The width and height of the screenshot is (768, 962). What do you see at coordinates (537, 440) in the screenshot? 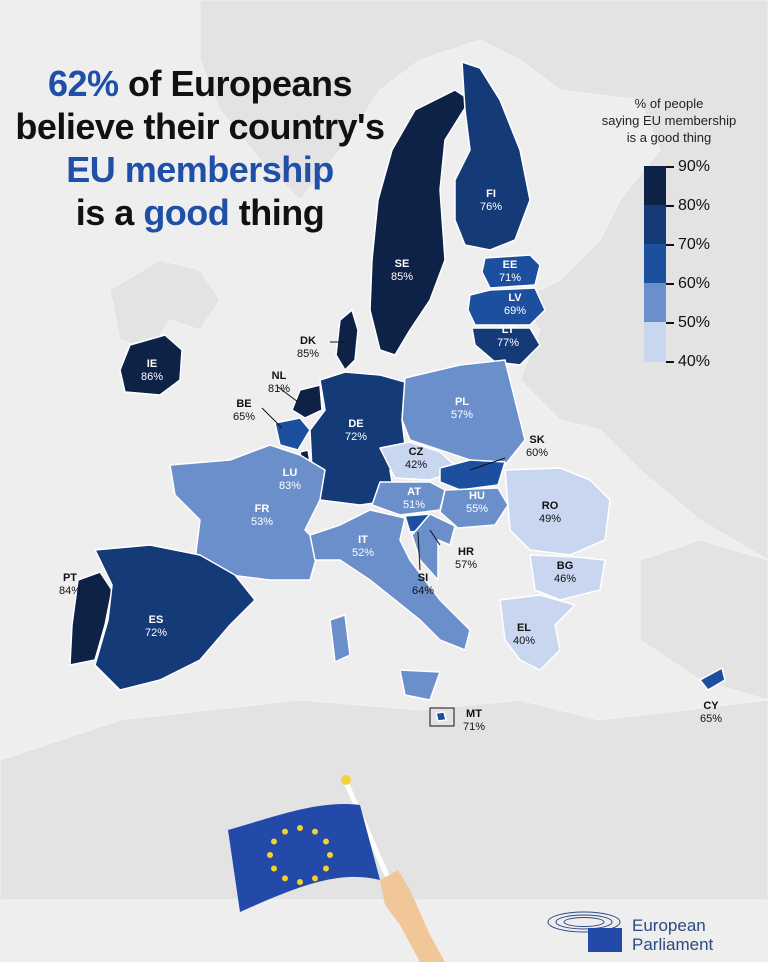
I see `country-code: SK` at bounding box center [537, 440].